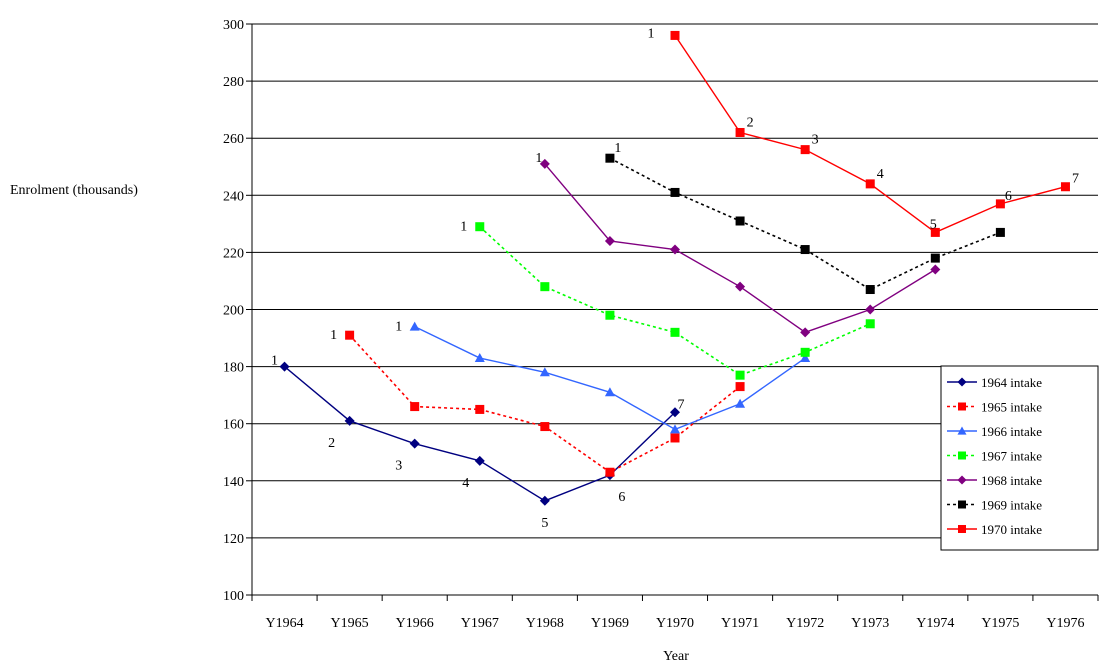 The image size is (1099, 664). Describe the element at coordinates (233, 482) in the screenshot. I see `y-tick-label: 140` at that location.